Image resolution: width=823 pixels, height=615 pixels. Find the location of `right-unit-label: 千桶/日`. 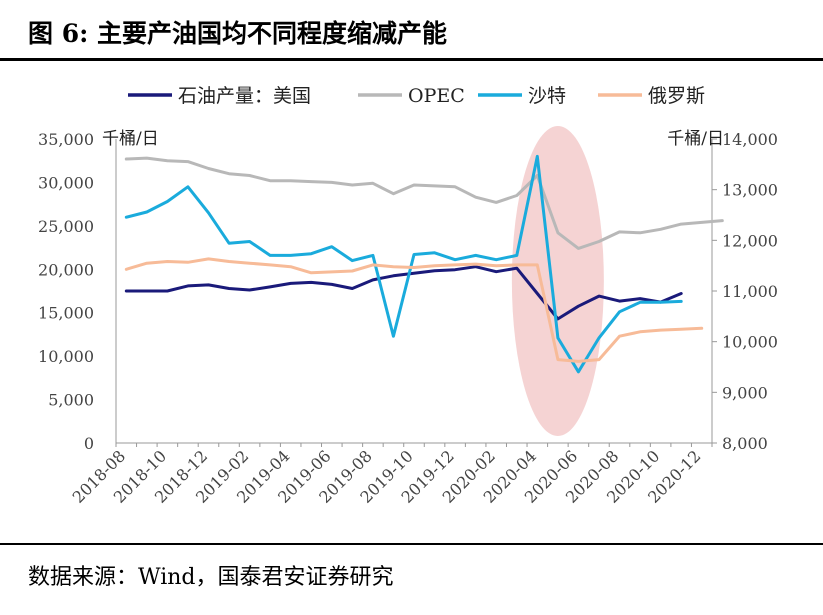

right-unit-label: 千桶/日 is located at coordinates (695, 139).